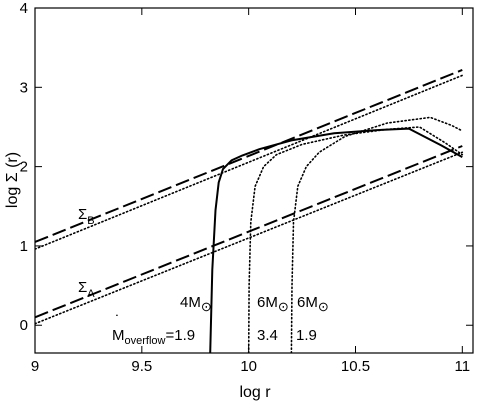 Image resolution: width=479 pixels, height=406 pixels. I want to click on sigma-b-label: ΣB, so click(86, 216).